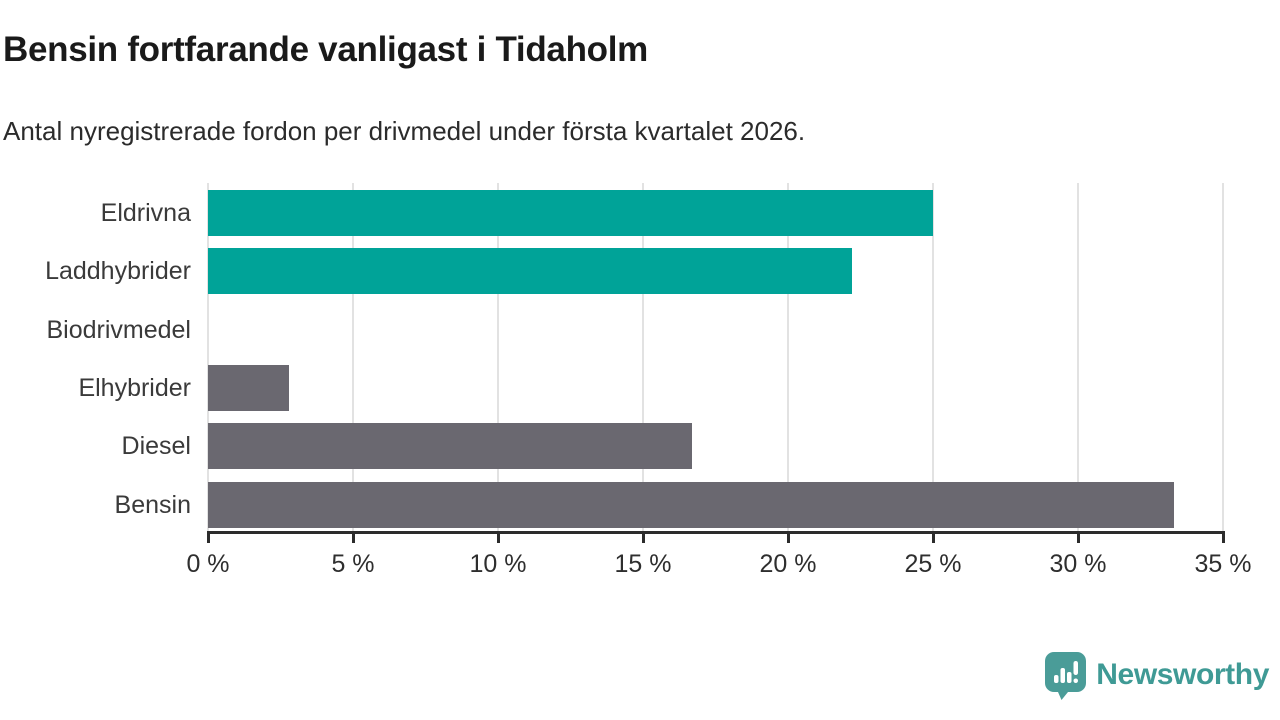 The height and width of the screenshot is (720, 1280). I want to click on bar-eldrivna, so click(570, 213).